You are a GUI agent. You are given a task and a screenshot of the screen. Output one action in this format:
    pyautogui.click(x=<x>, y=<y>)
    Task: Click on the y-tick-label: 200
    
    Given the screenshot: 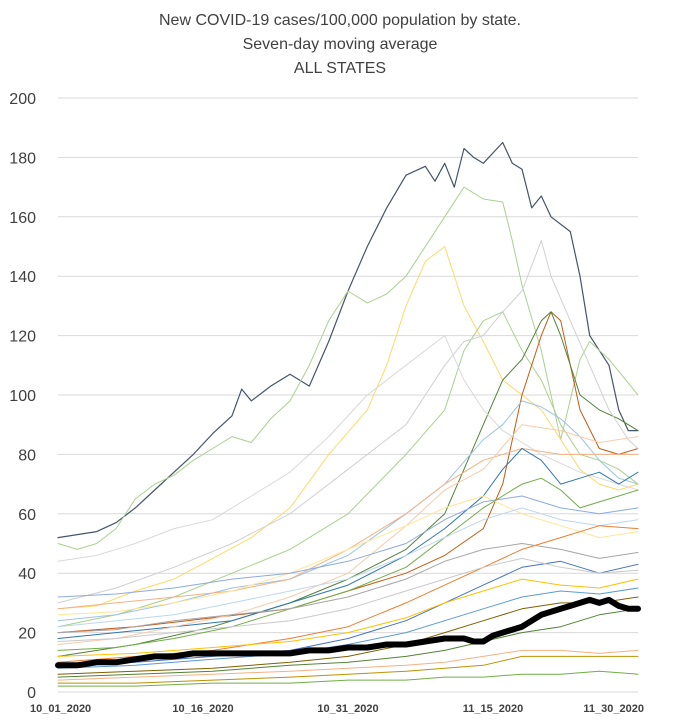 What is the action you would take?
    pyautogui.click(x=22, y=99)
    